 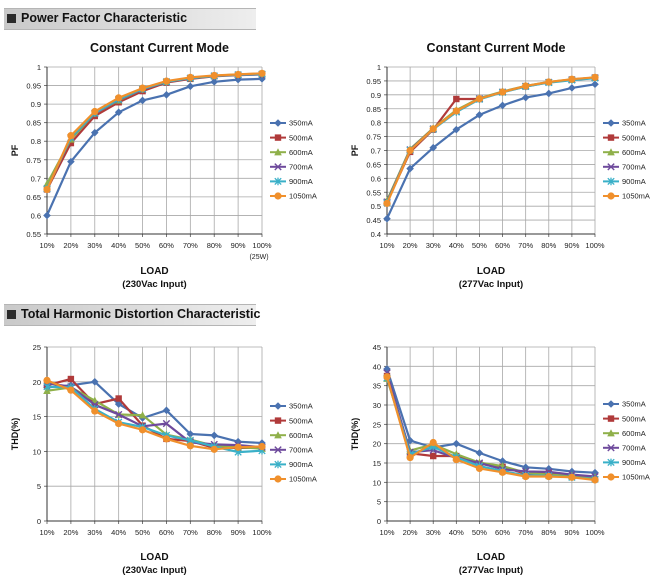 What do you see at coordinates (94, 245) in the screenshot?
I see `x-tick-label: 30%` at bounding box center [94, 245].